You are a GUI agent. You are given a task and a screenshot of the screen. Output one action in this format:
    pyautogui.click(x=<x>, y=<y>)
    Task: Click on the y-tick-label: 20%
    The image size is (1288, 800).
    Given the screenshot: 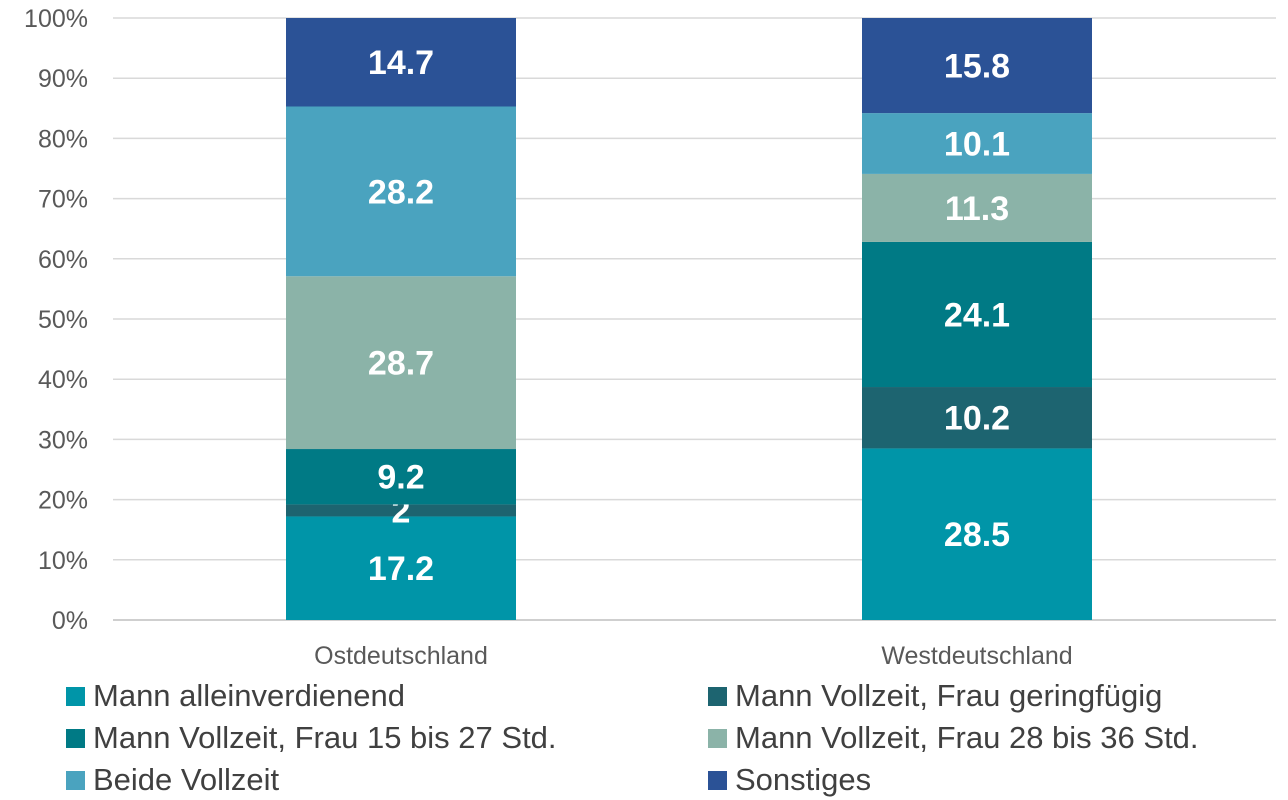 What is the action you would take?
    pyautogui.click(x=63, y=501)
    